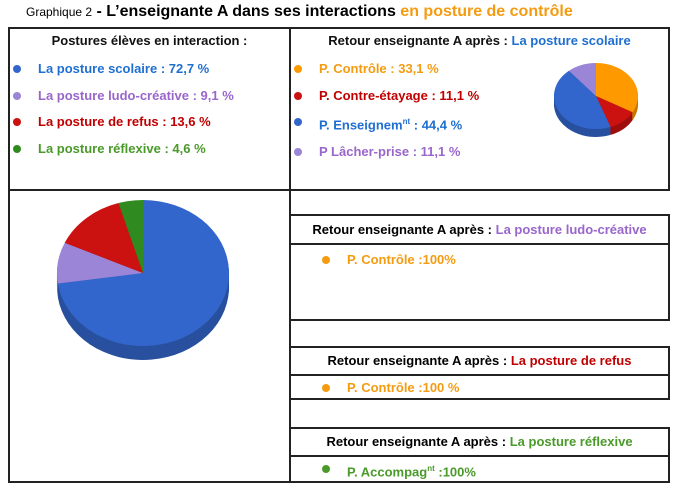  I want to click on feedback-list: P. Contrôle :100%, so click(493, 260).